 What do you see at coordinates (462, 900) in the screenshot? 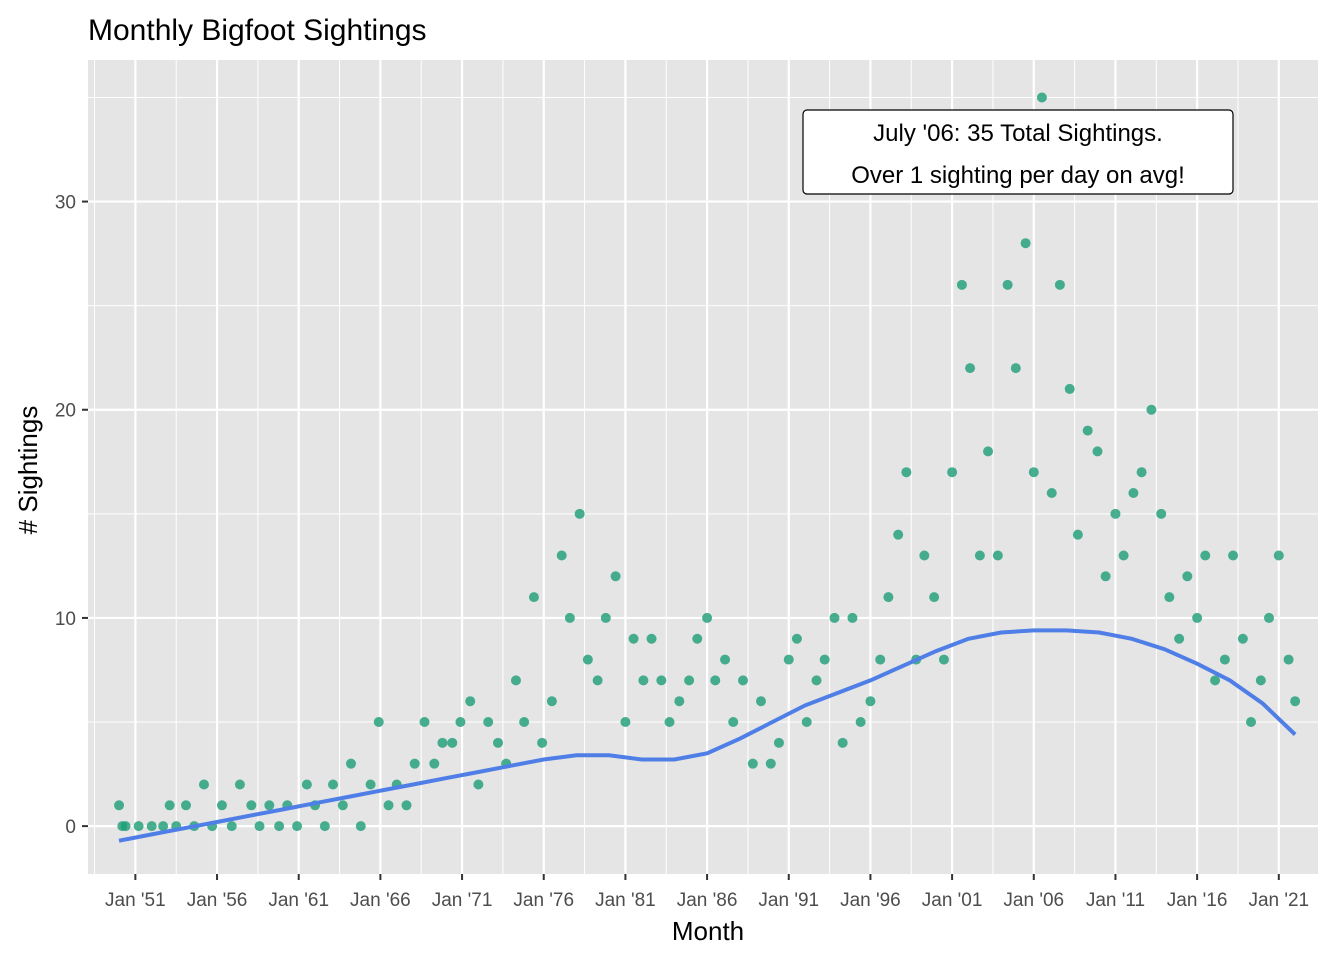
I see `x-tick-label: Jan '71` at bounding box center [462, 900].